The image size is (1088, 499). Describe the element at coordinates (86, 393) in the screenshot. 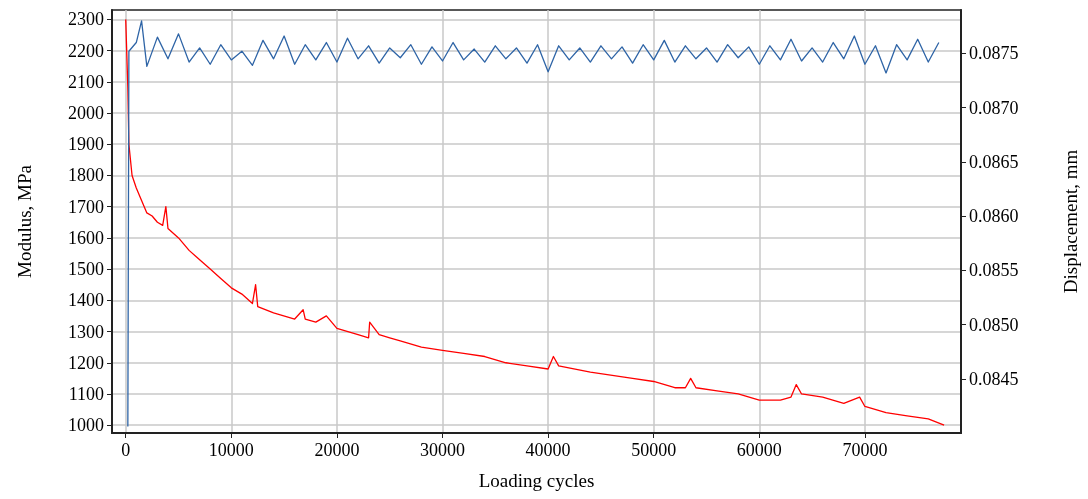

I see `y-tick-label: 1100` at that location.